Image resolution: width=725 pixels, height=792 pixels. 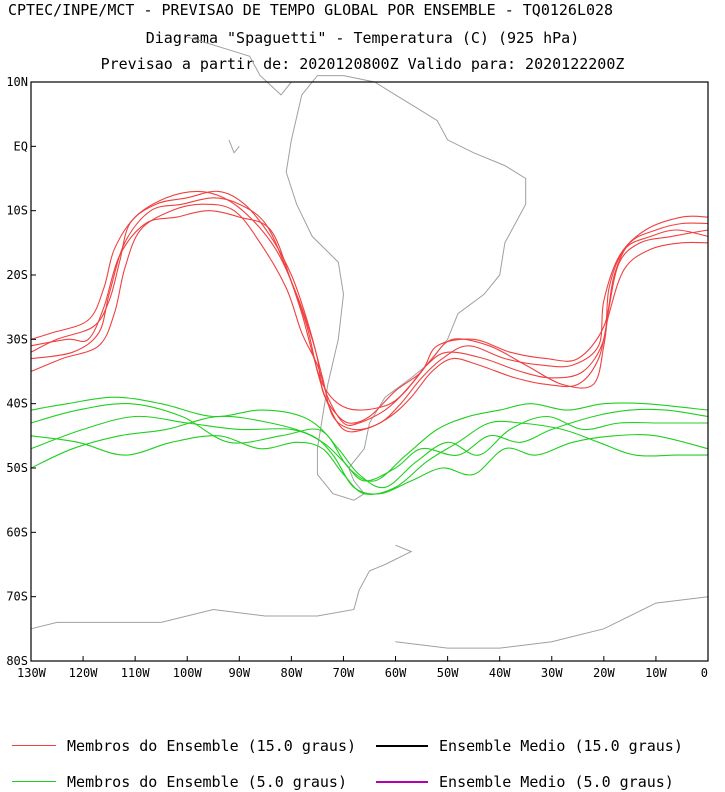 I want to click on lon-tick-label: 80W, so click(x=292, y=673).